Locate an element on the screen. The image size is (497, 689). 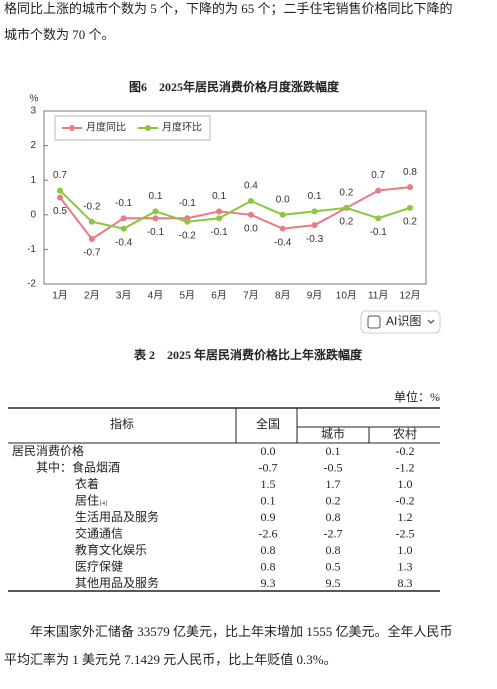
data-label: -0.3 is located at coordinates (315, 239).